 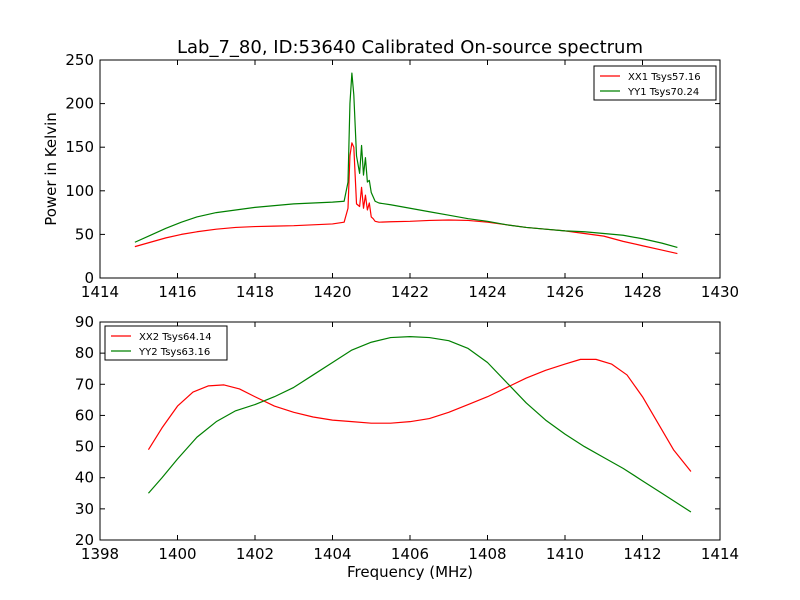 What do you see at coordinates (100, 554) in the screenshot?
I see `x-tick-label: 1398` at bounding box center [100, 554].